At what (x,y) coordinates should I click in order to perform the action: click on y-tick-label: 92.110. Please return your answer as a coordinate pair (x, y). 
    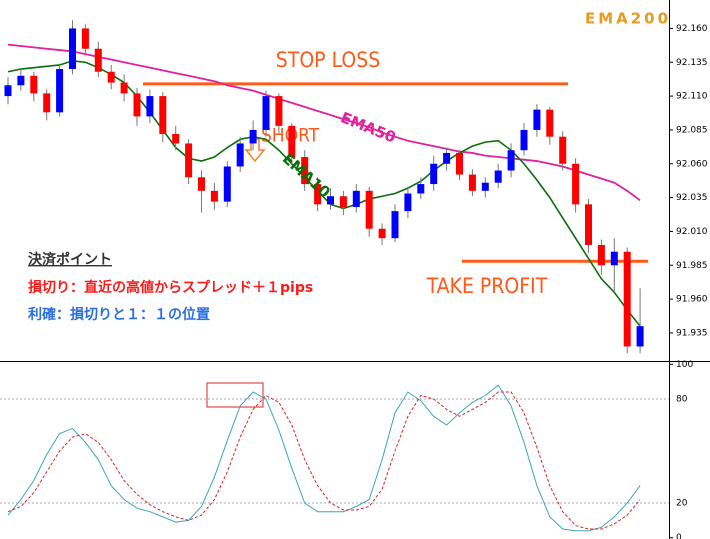
    Looking at the image, I should click on (692, 97).